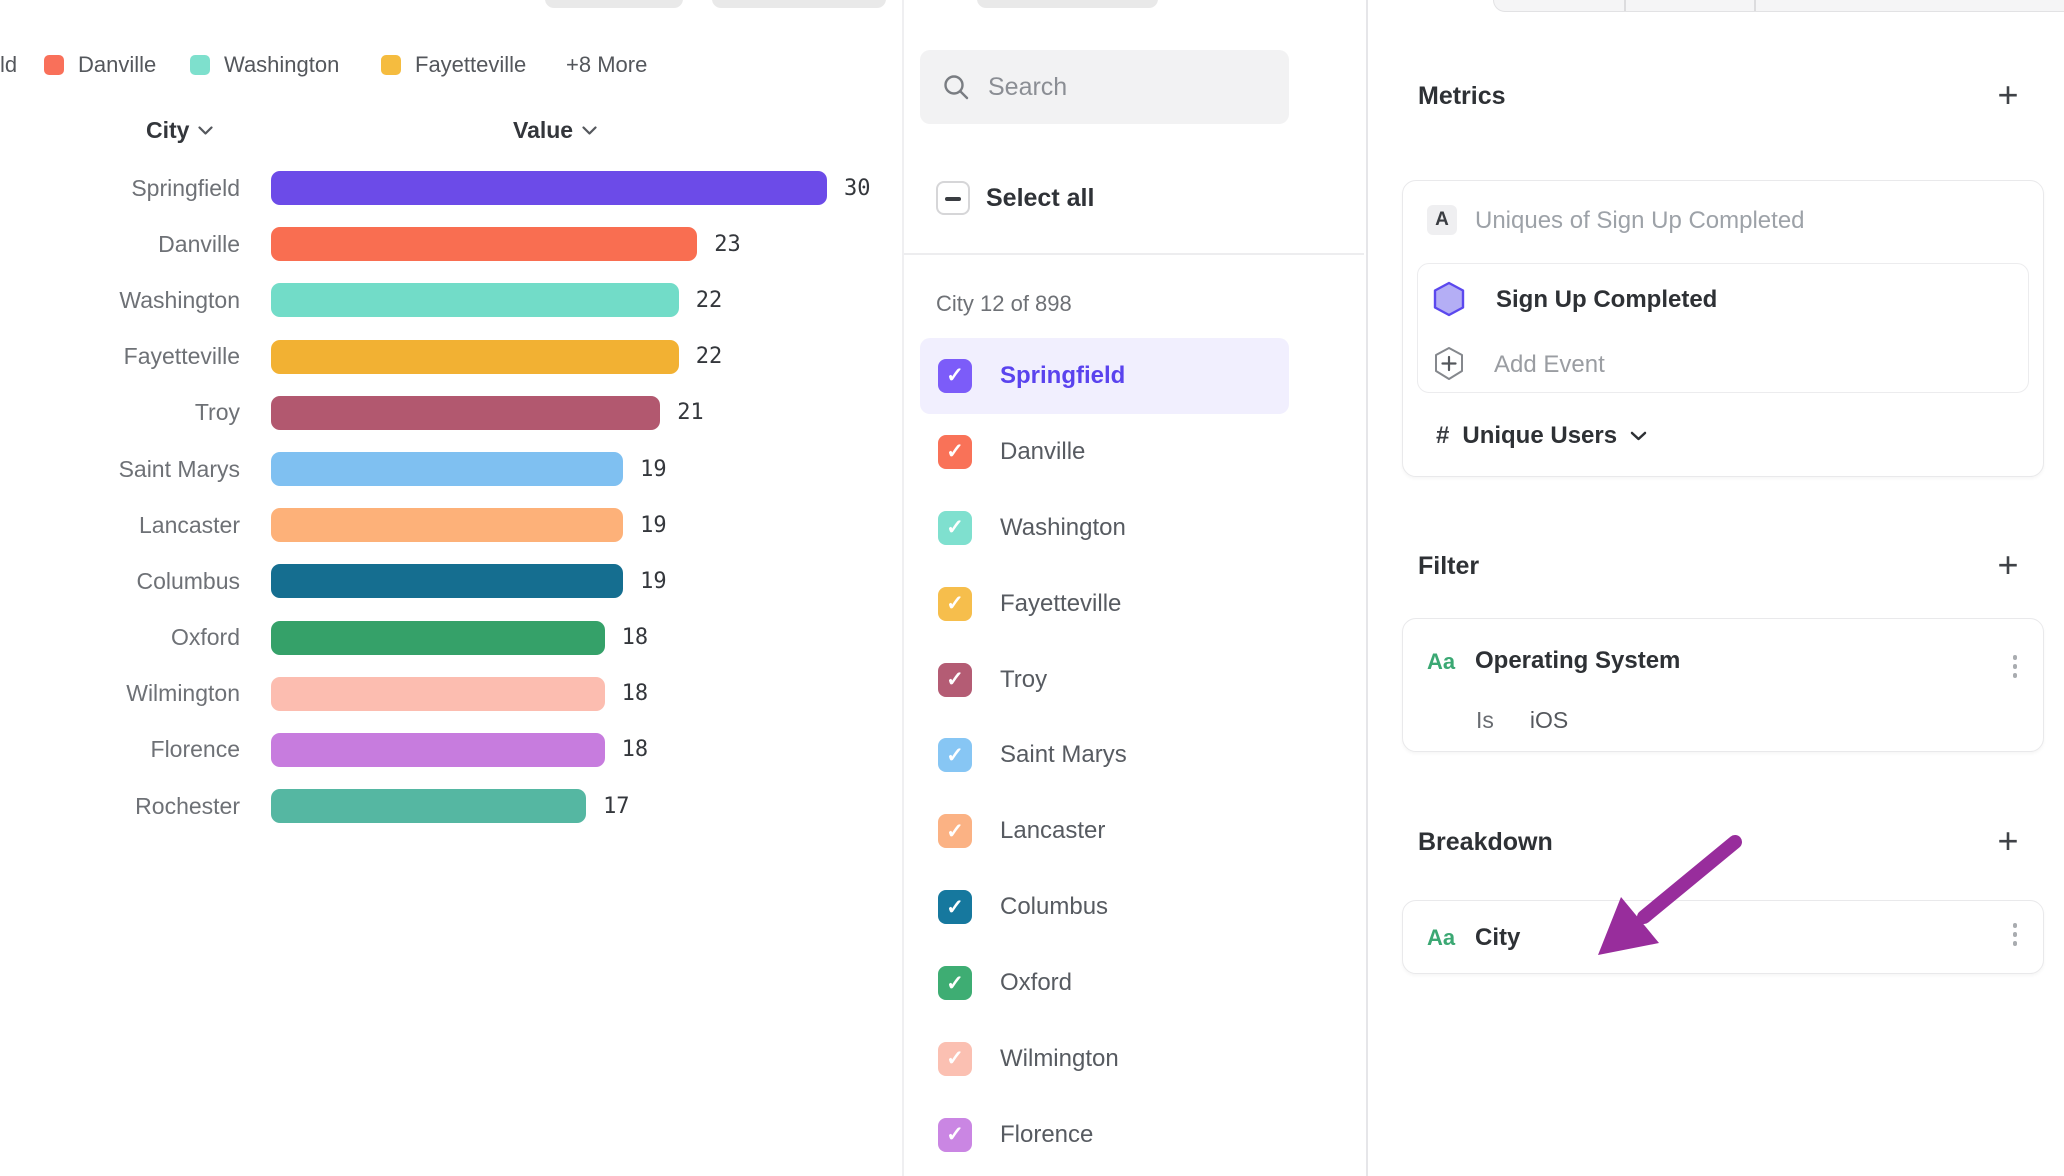 The width and height of the screenshot is (2064, 1176). Describe the element at coordinates (690, 413) in the screenshot. I see `chart-bar-value: 21` at that location.